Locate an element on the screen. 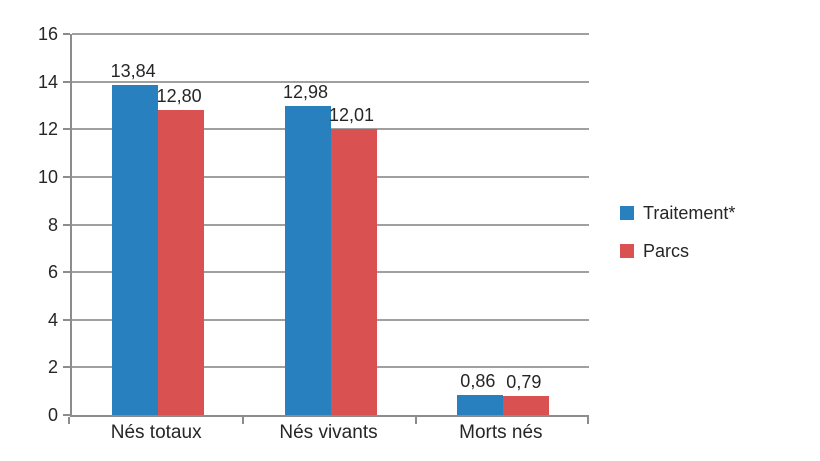 The width and height of the screenshot is (820, 461). data-label-Parcs-0: 12,80 is located at coordinates (179, 96).